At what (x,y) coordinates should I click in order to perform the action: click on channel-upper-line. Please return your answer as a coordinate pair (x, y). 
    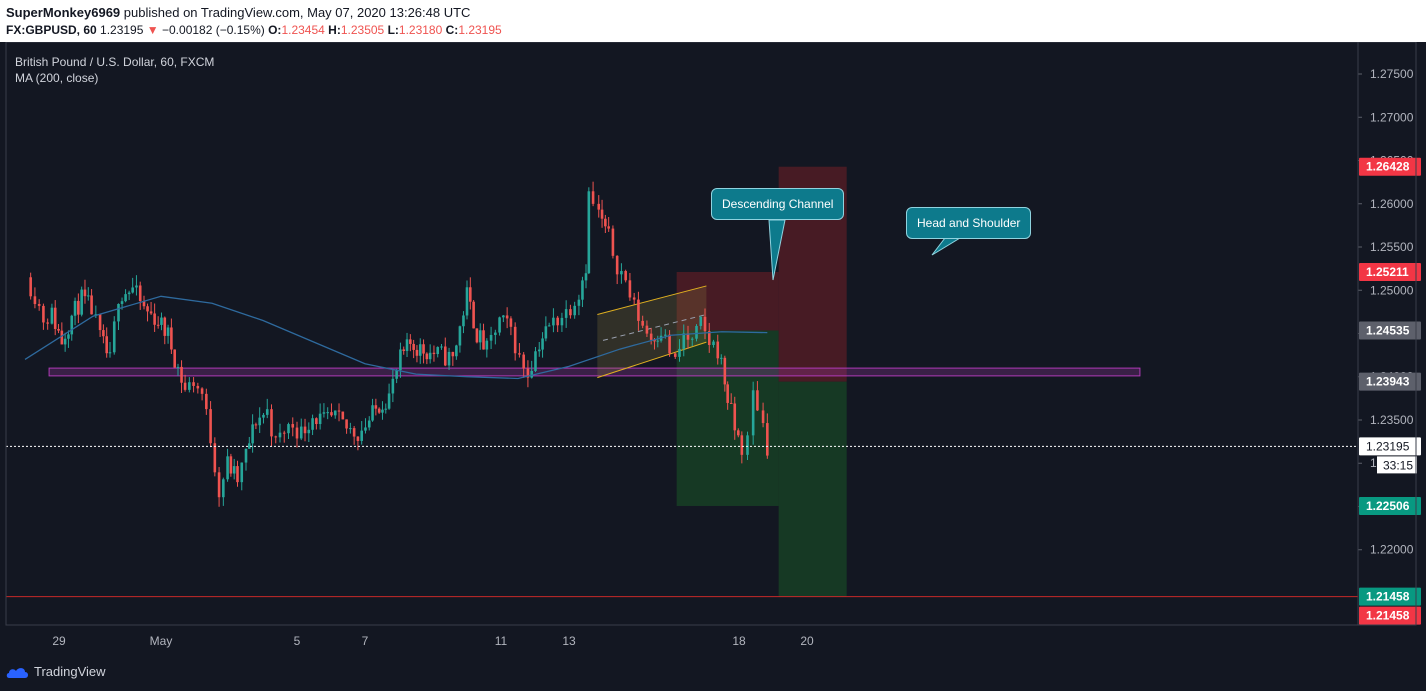
    Looking at the image, I should click on (652, 300).